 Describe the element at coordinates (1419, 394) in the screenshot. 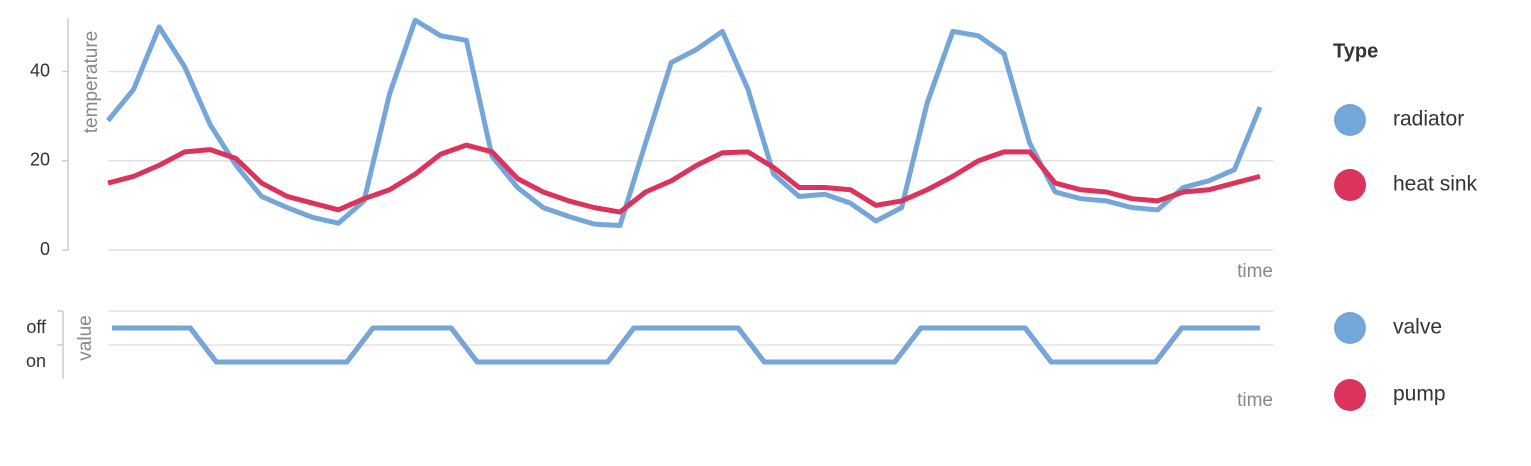

I see `legend-label: pump` at that location.